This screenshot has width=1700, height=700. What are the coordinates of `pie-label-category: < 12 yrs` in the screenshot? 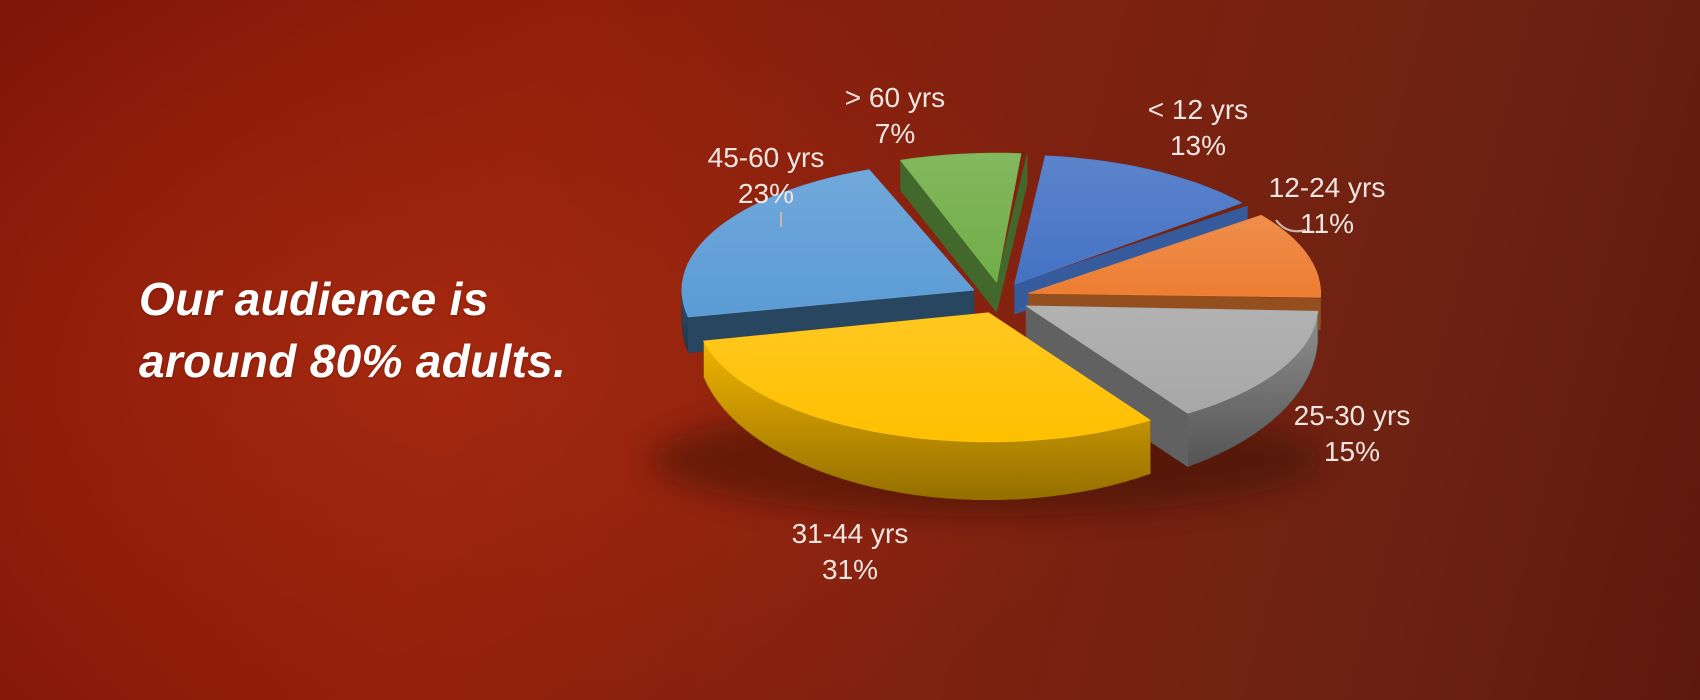 It's located at (1198, 109).